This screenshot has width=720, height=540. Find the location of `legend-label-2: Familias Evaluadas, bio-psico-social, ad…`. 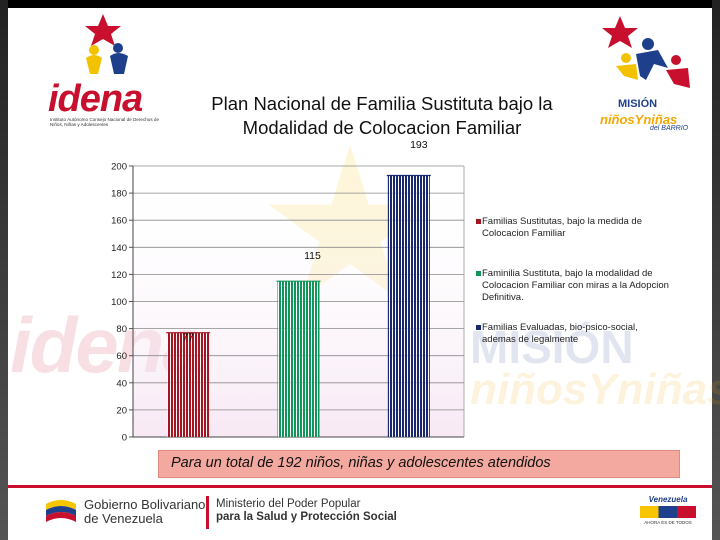

legend-label-2: Familias Evaluadas, bio-psico-social, ad… is located at coordinates (560, 333).